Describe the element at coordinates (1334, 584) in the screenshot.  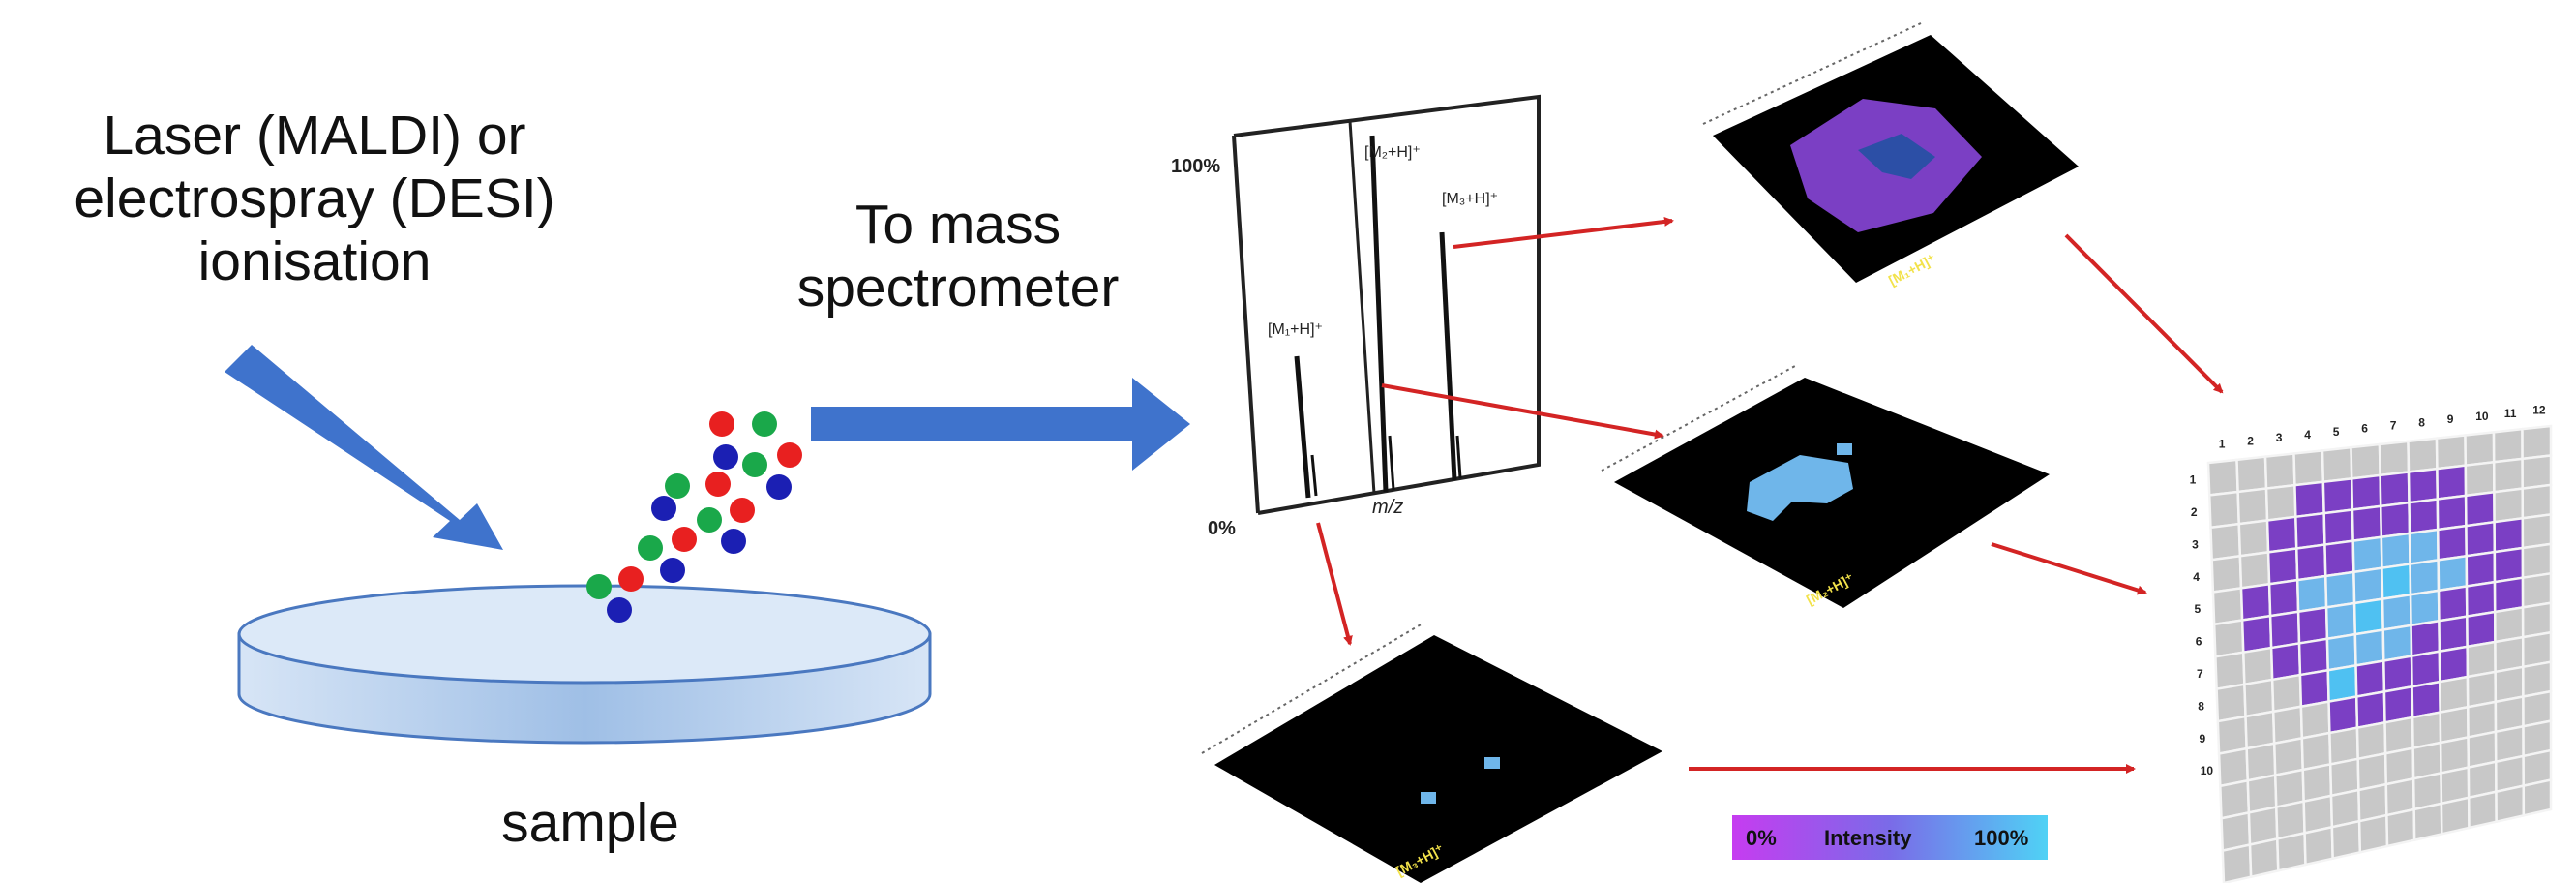
I see `arrow-to-map-bottom` at that location.